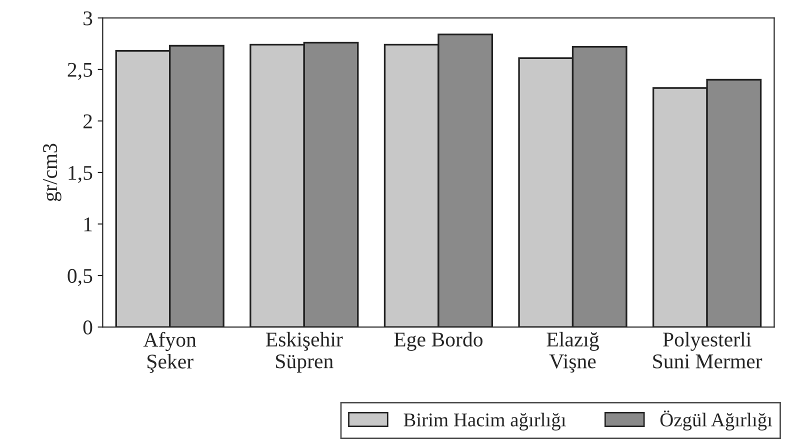 Image resolution: width=790 pixels, height=448 pixels. Describe the element at coordinates (80, 174) in the screenshot. I see `y-tick-label: 1,5` at that location.